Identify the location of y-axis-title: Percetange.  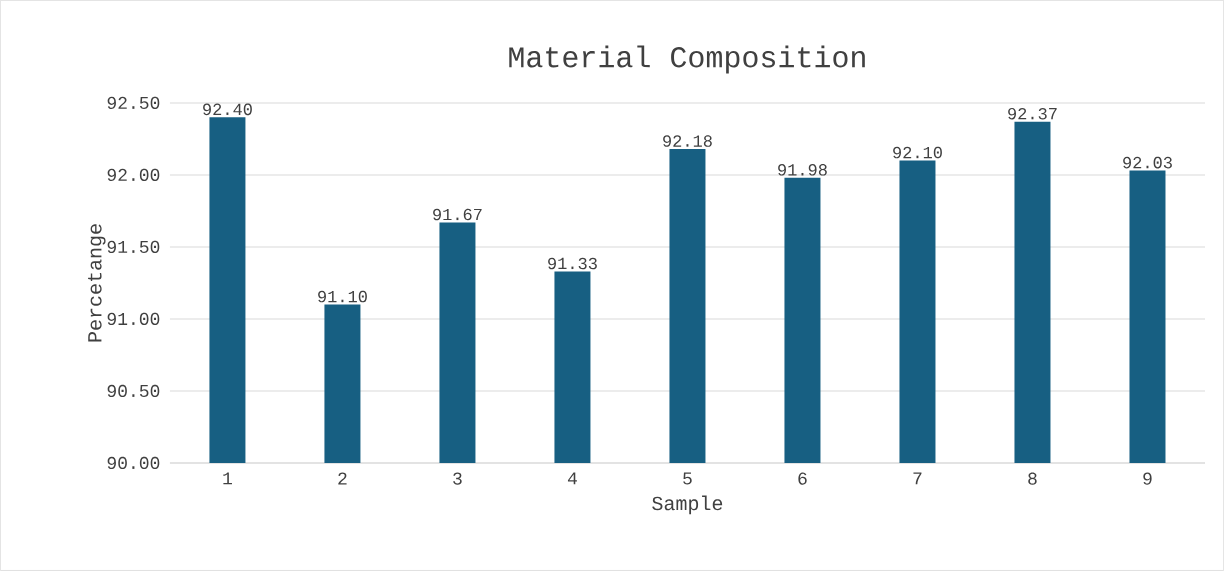
(97, 283).